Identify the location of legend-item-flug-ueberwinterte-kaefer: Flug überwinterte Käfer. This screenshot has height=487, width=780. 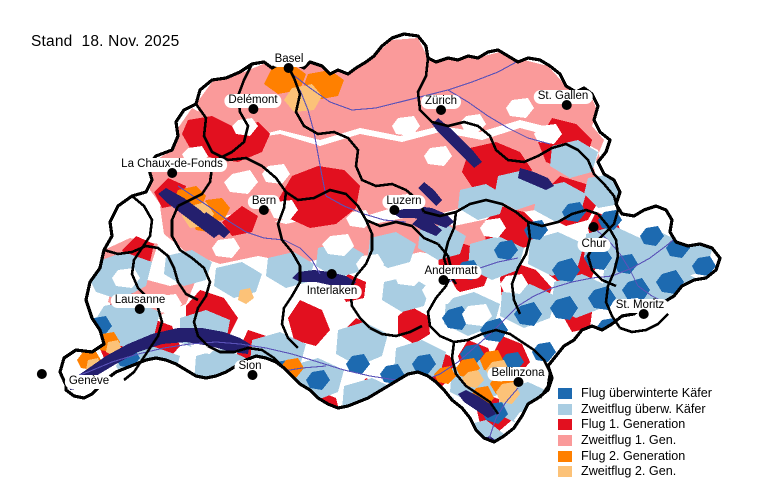
(667, 394).